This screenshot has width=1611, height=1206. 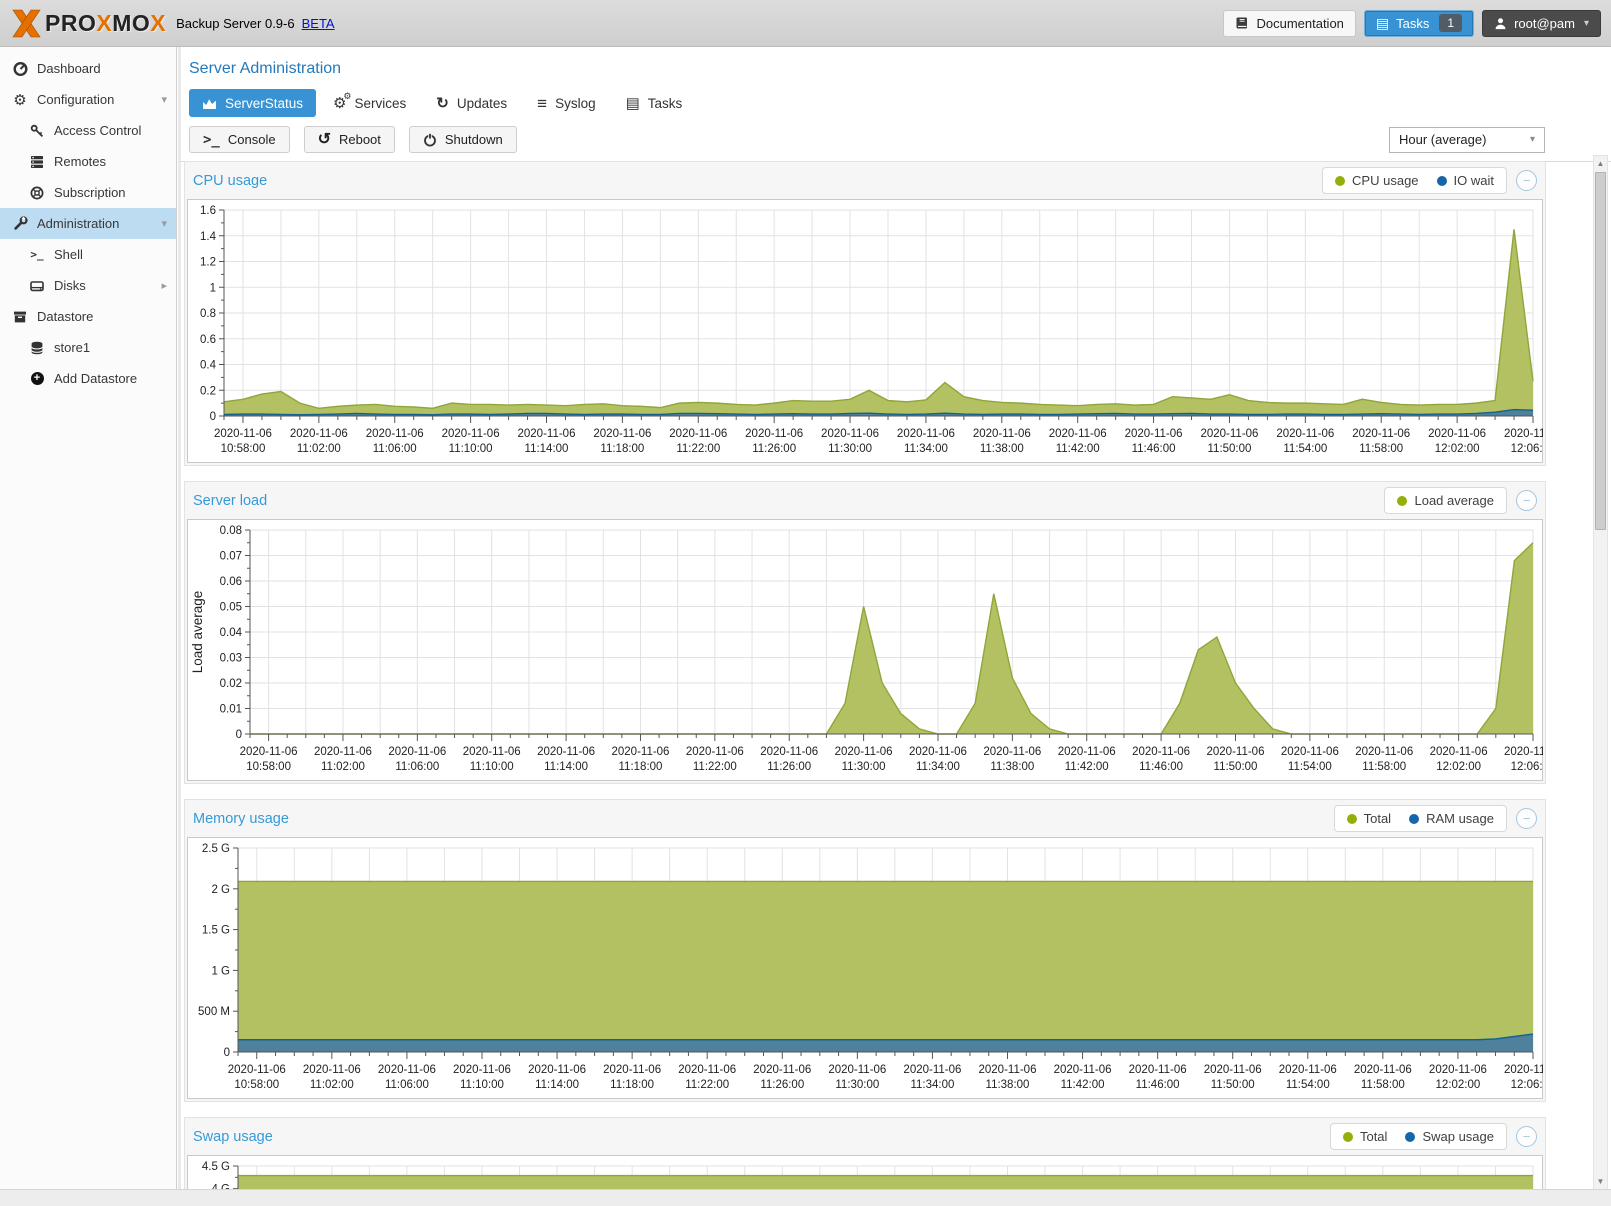 I want to click on sidebar-item-datastore: Datastore, so click(x=88, y=316).